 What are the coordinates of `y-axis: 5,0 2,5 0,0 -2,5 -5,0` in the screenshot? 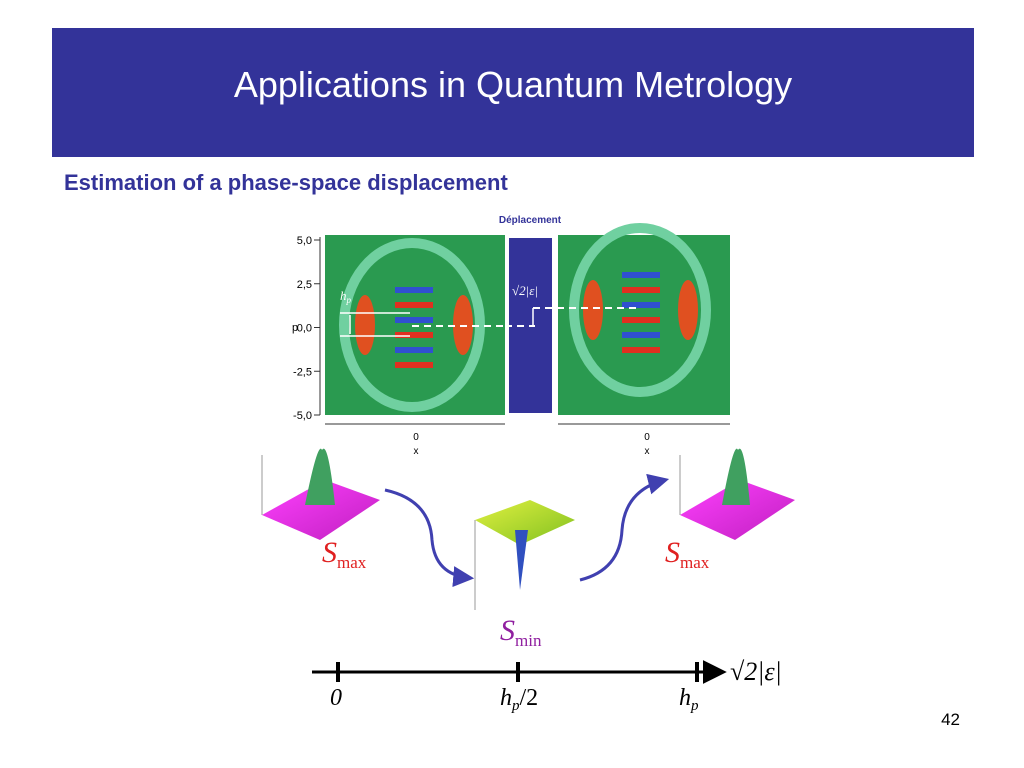 It's located at (307, 328).